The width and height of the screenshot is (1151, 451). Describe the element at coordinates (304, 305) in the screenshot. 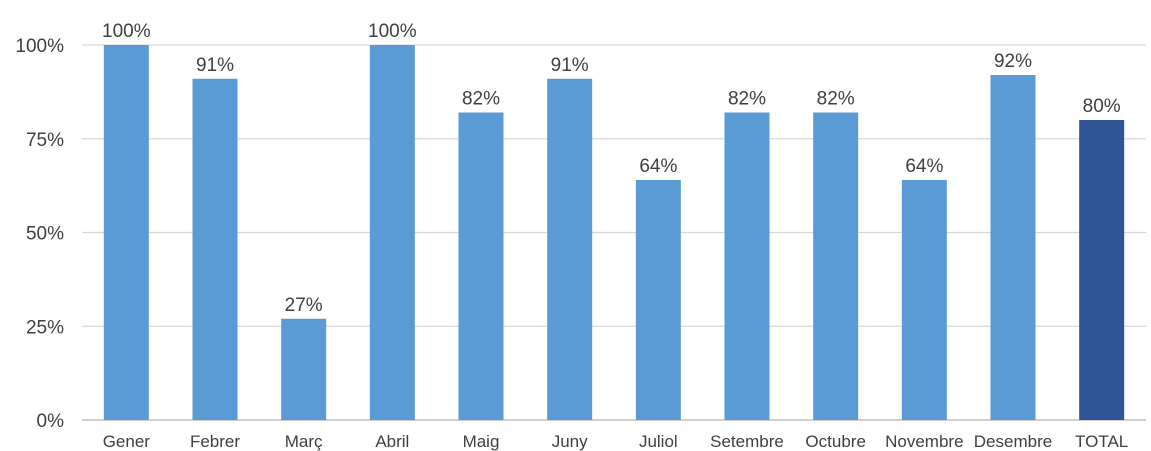

I see `data-label: 27%` at that location.